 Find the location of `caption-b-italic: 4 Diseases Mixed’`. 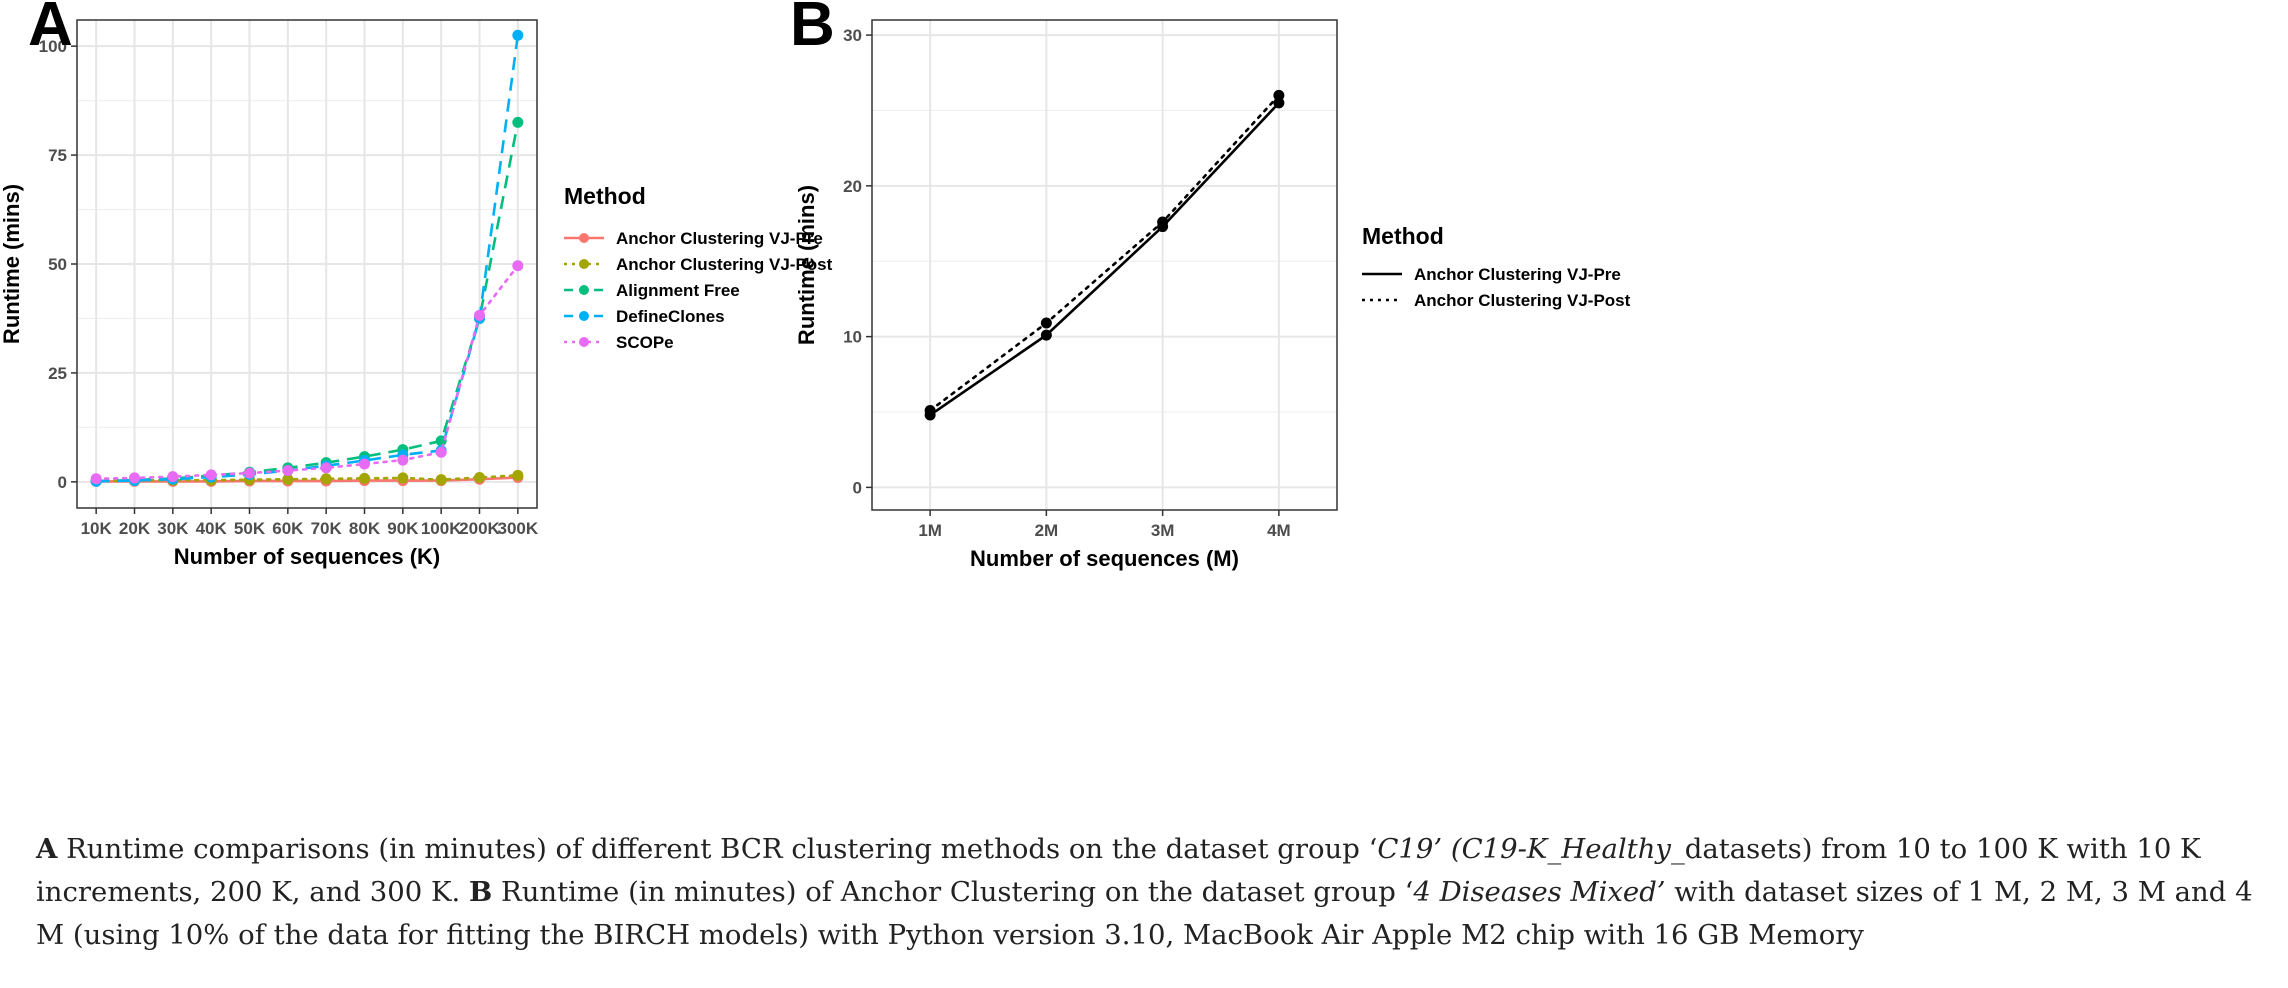

caption-b-italic: 4 Diseases Mixed’ is located at coordinates (1539, 892).